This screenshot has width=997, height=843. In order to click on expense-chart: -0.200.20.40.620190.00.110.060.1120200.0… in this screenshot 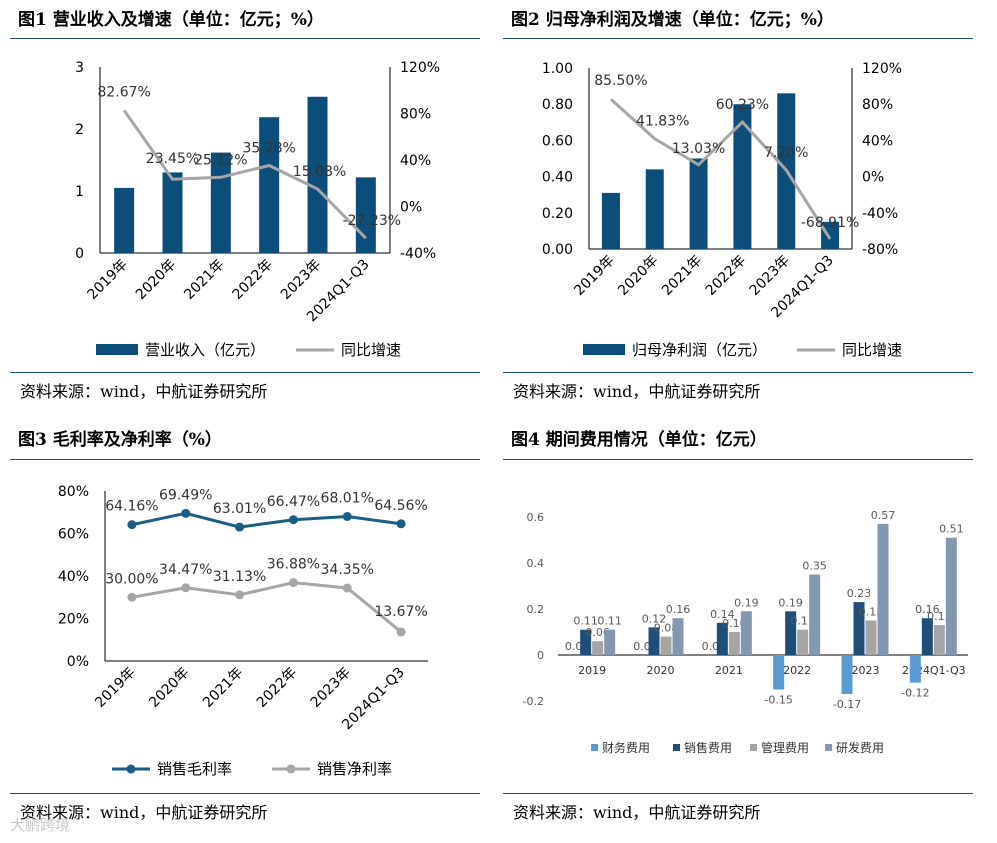, I will do `click(745, 632)`.